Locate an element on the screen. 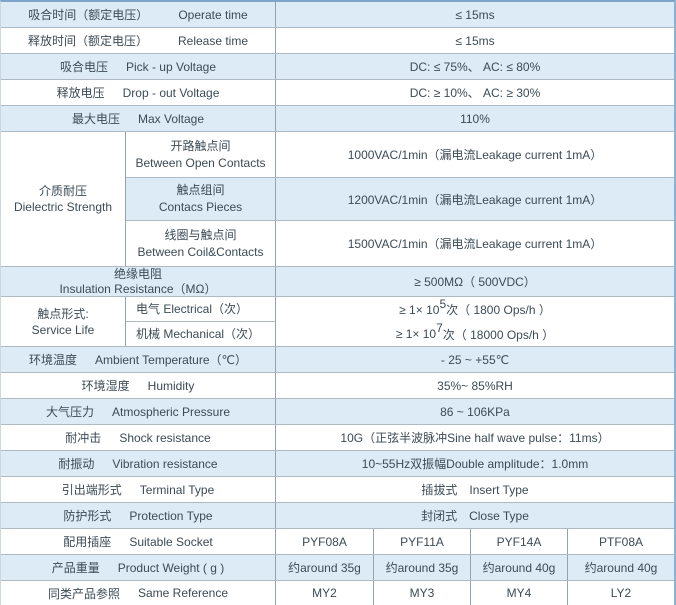 The width and height of the screenshot is (676, 605). label-en: Max Voltage is located at coordinates (171, 118).